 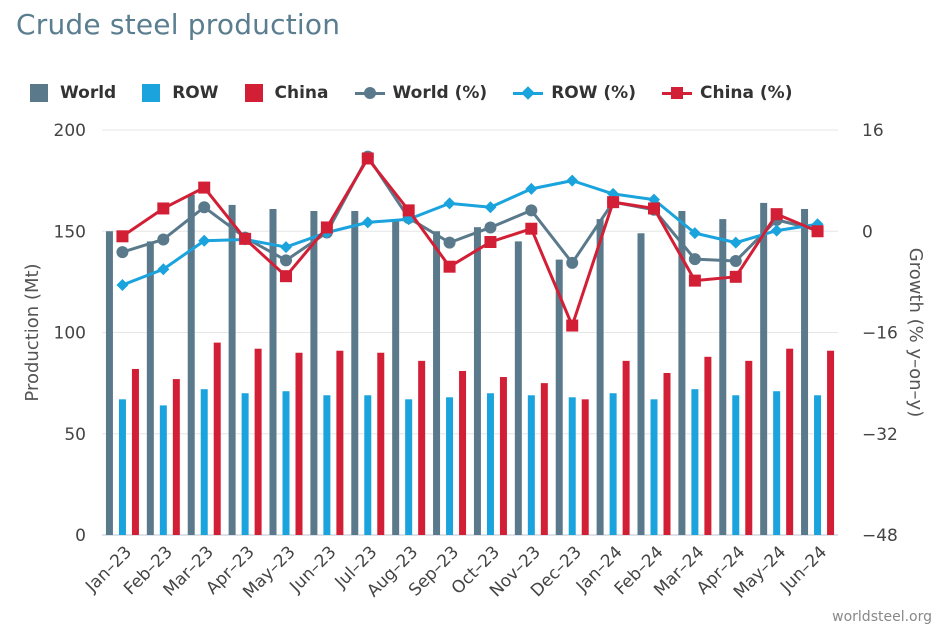 I want to click on legend-item-row: ROW, so click(x=180, y=93).